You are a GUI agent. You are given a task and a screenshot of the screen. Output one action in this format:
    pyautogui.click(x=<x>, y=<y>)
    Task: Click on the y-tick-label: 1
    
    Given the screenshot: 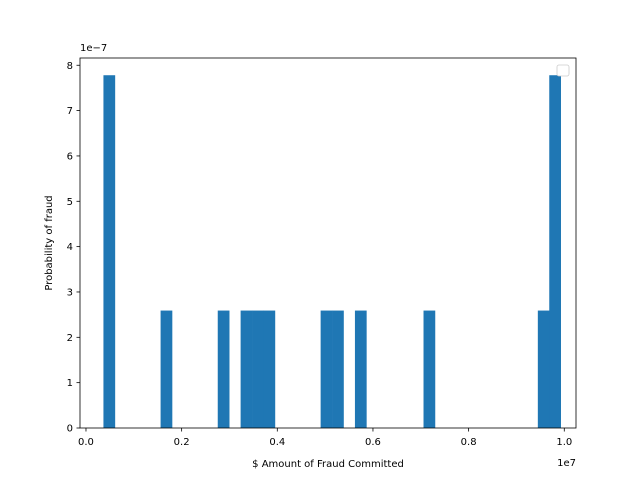 What is the action you would take?
    pyautogui.click(x=70, y=383)
    